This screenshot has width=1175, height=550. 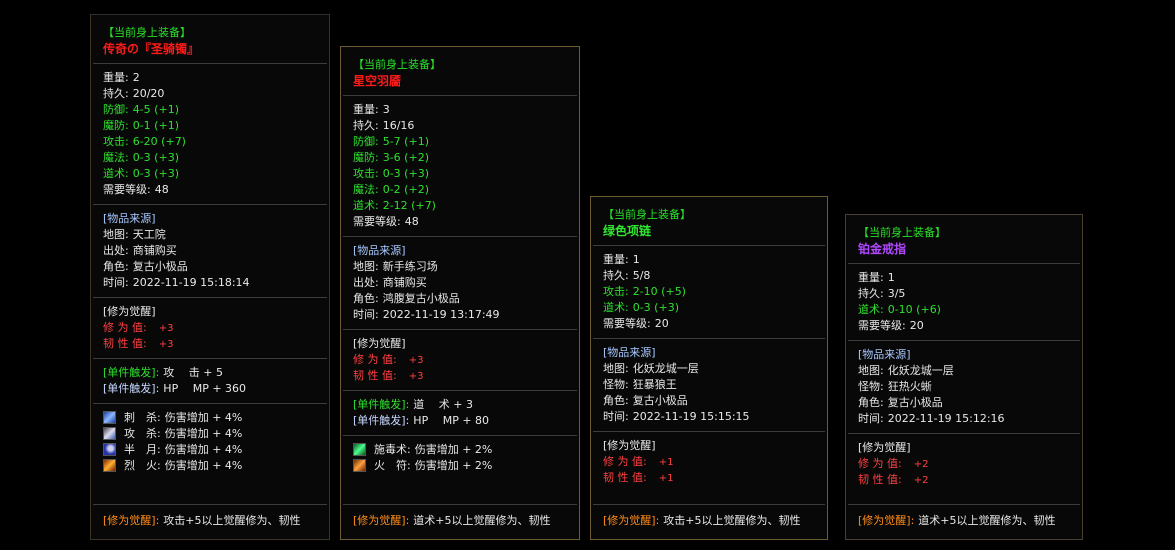 I want to click on source-row: 角色: 复古小极品, so click(x=709, y=401).